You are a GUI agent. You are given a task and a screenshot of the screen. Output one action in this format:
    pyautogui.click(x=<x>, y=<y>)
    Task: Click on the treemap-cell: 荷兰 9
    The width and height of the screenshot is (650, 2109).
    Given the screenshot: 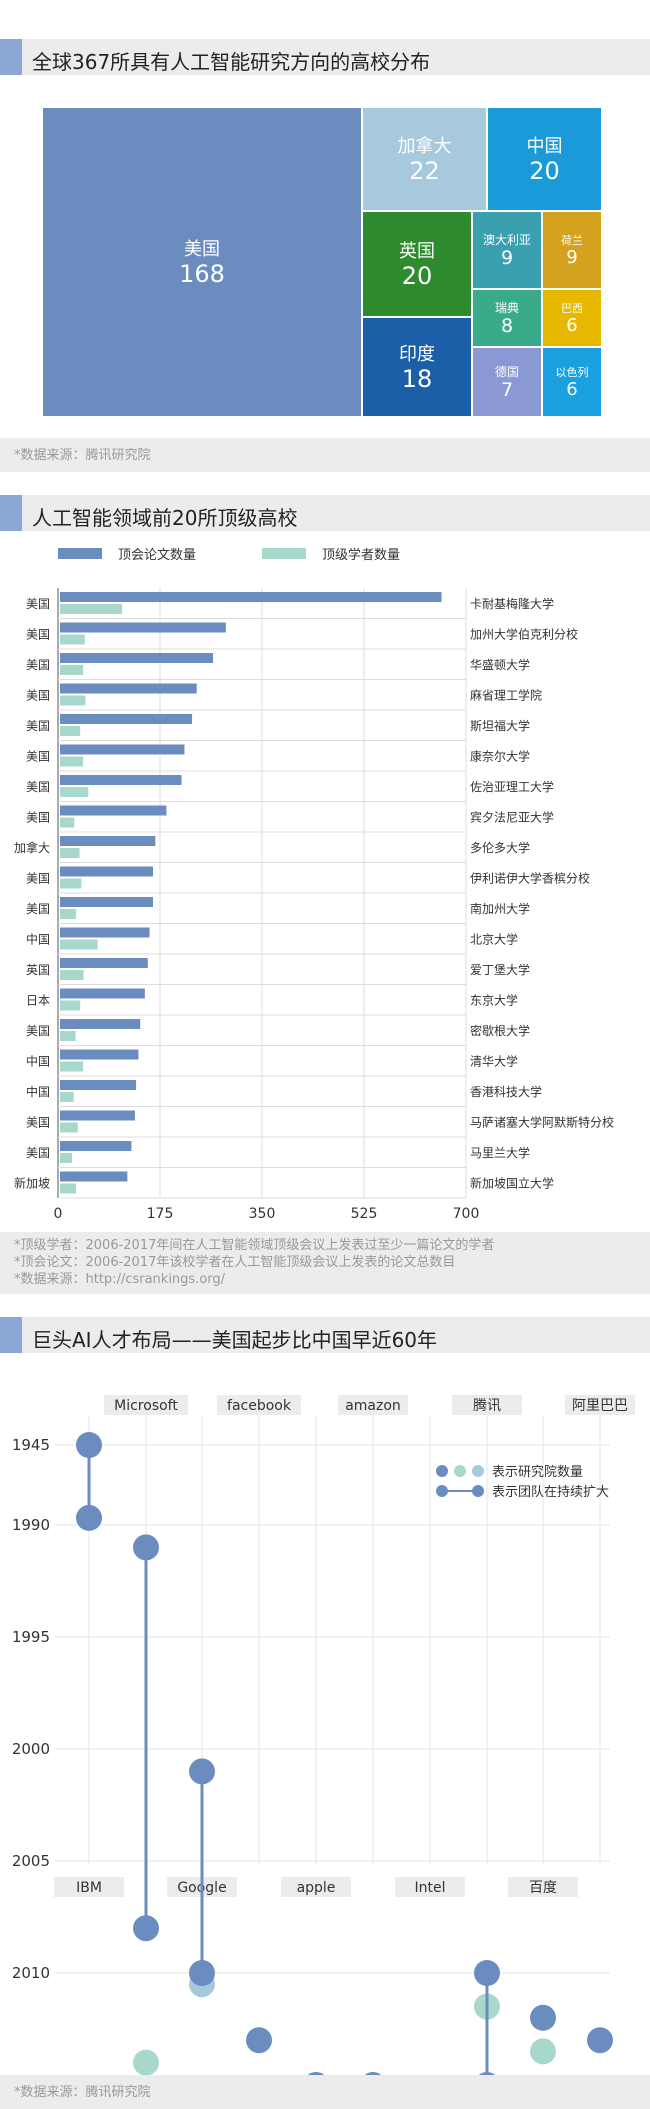 What is the action you would take?
    pyautogui.click(x=572, y=250)
    